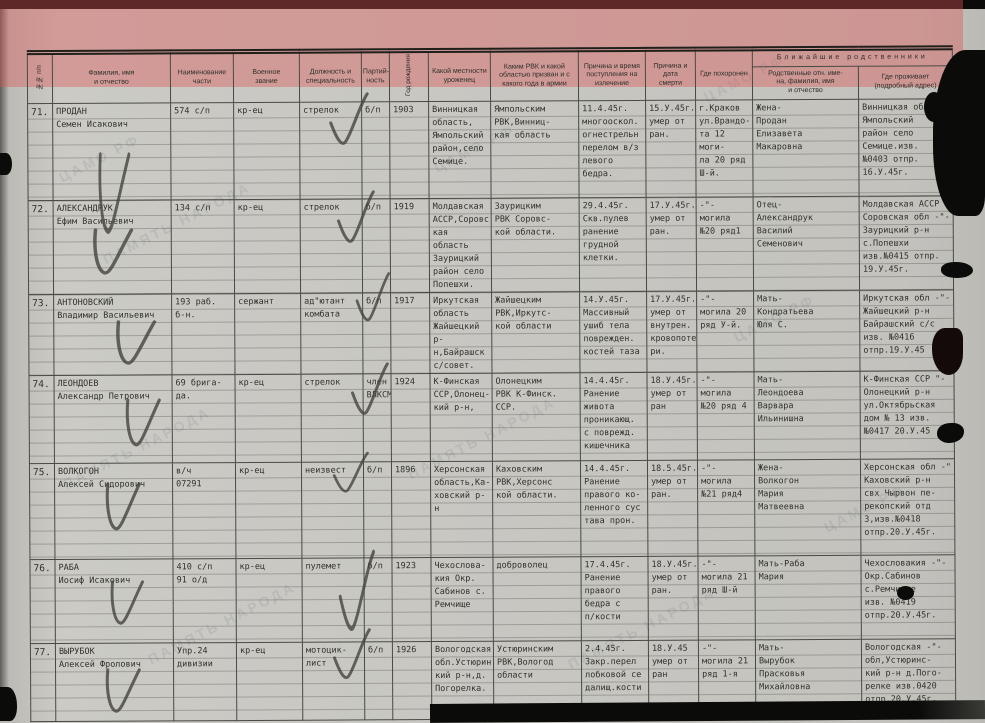  I want to click on cell-unit: 69 брига- да., so click(203, 418).